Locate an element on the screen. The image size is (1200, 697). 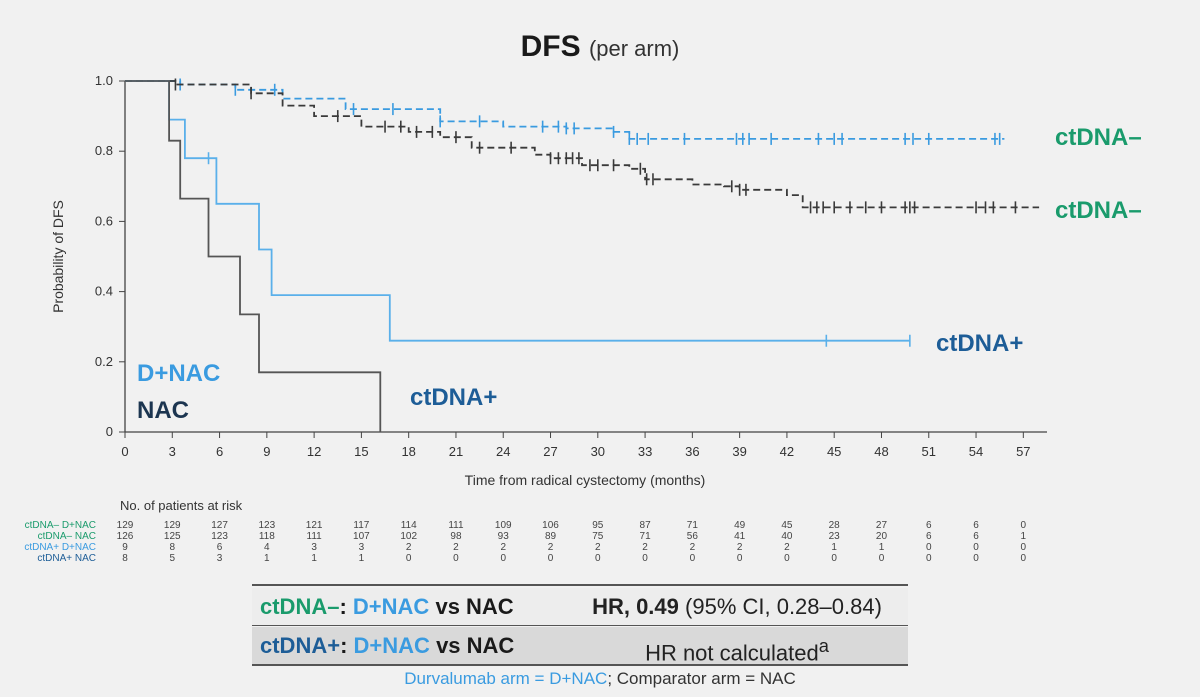
y-tick-label: 0.2 is located at coordinates (104, 361).